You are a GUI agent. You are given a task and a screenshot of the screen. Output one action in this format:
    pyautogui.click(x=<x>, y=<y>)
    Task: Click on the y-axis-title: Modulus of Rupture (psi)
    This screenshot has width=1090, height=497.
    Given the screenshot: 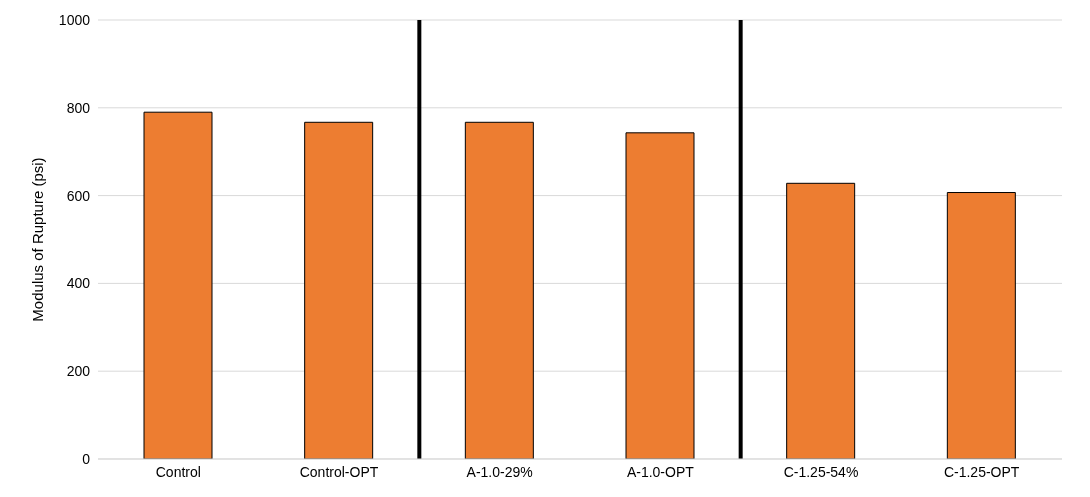 What is the action you would take?
    pyautogui.click(x=38, y=239)
    